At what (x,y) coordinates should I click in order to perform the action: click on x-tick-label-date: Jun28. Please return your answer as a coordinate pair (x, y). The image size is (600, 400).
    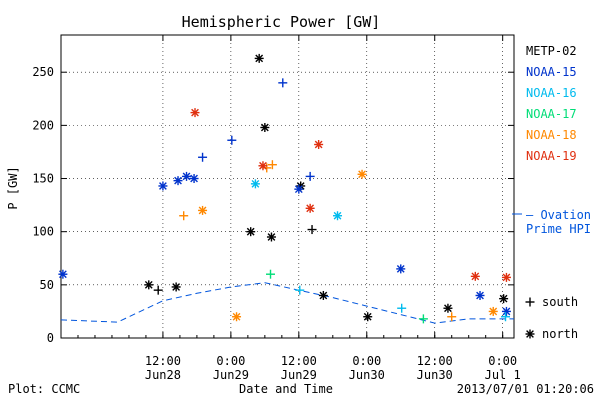
    Looking at the image, I should click on (163, 375).